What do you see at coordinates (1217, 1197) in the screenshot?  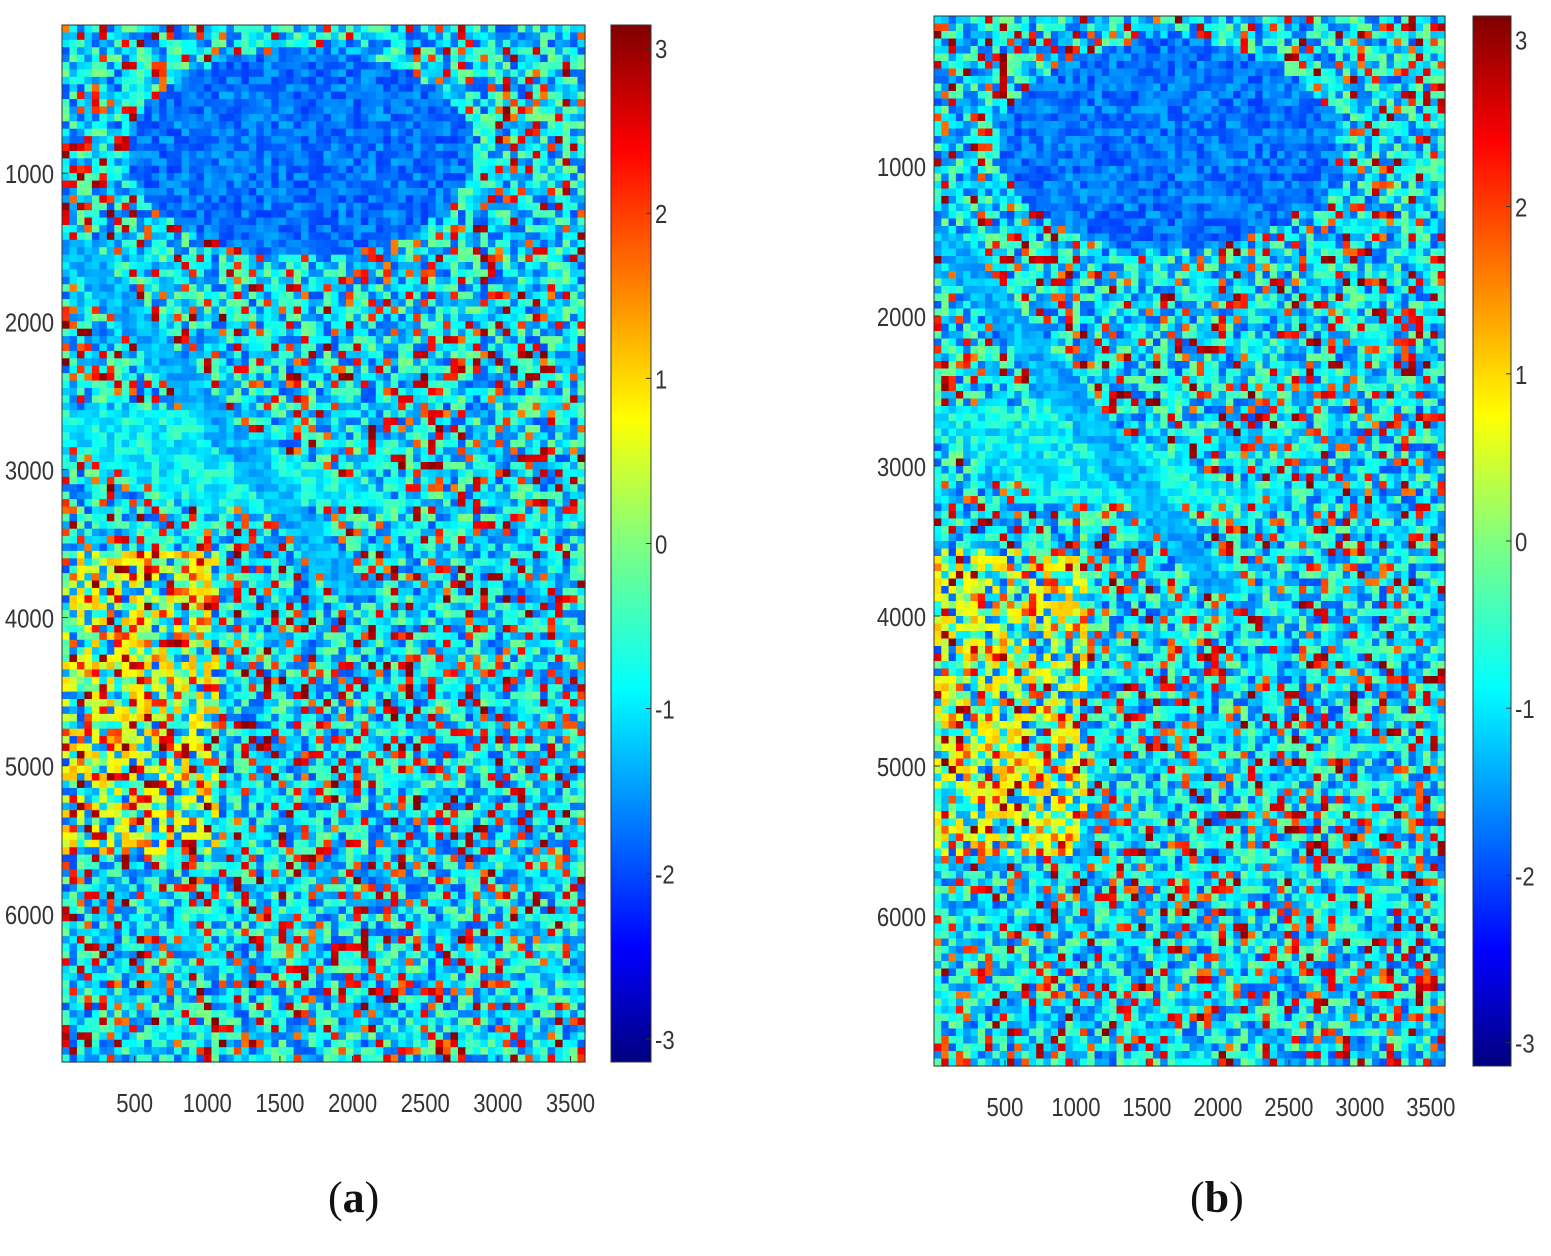 I see `panel-label-b: (b)` at bounding box center [1217, 1197].